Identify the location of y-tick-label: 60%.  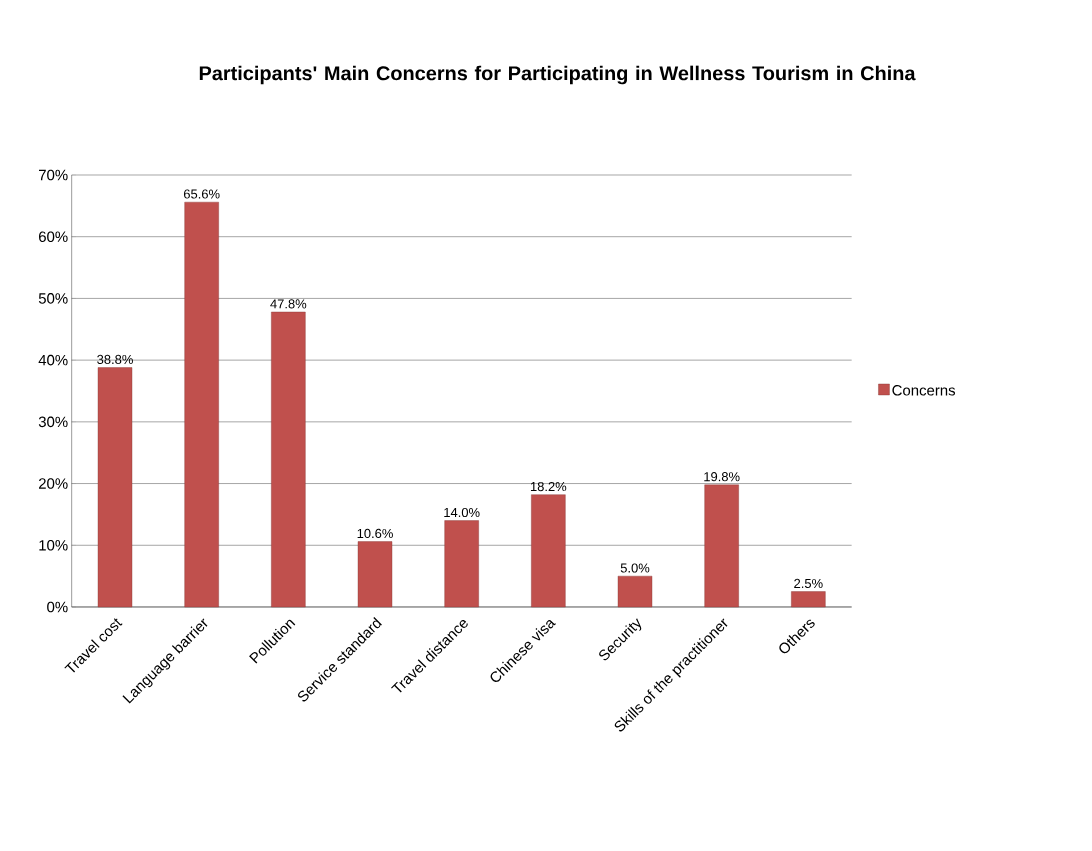
(53, 236).